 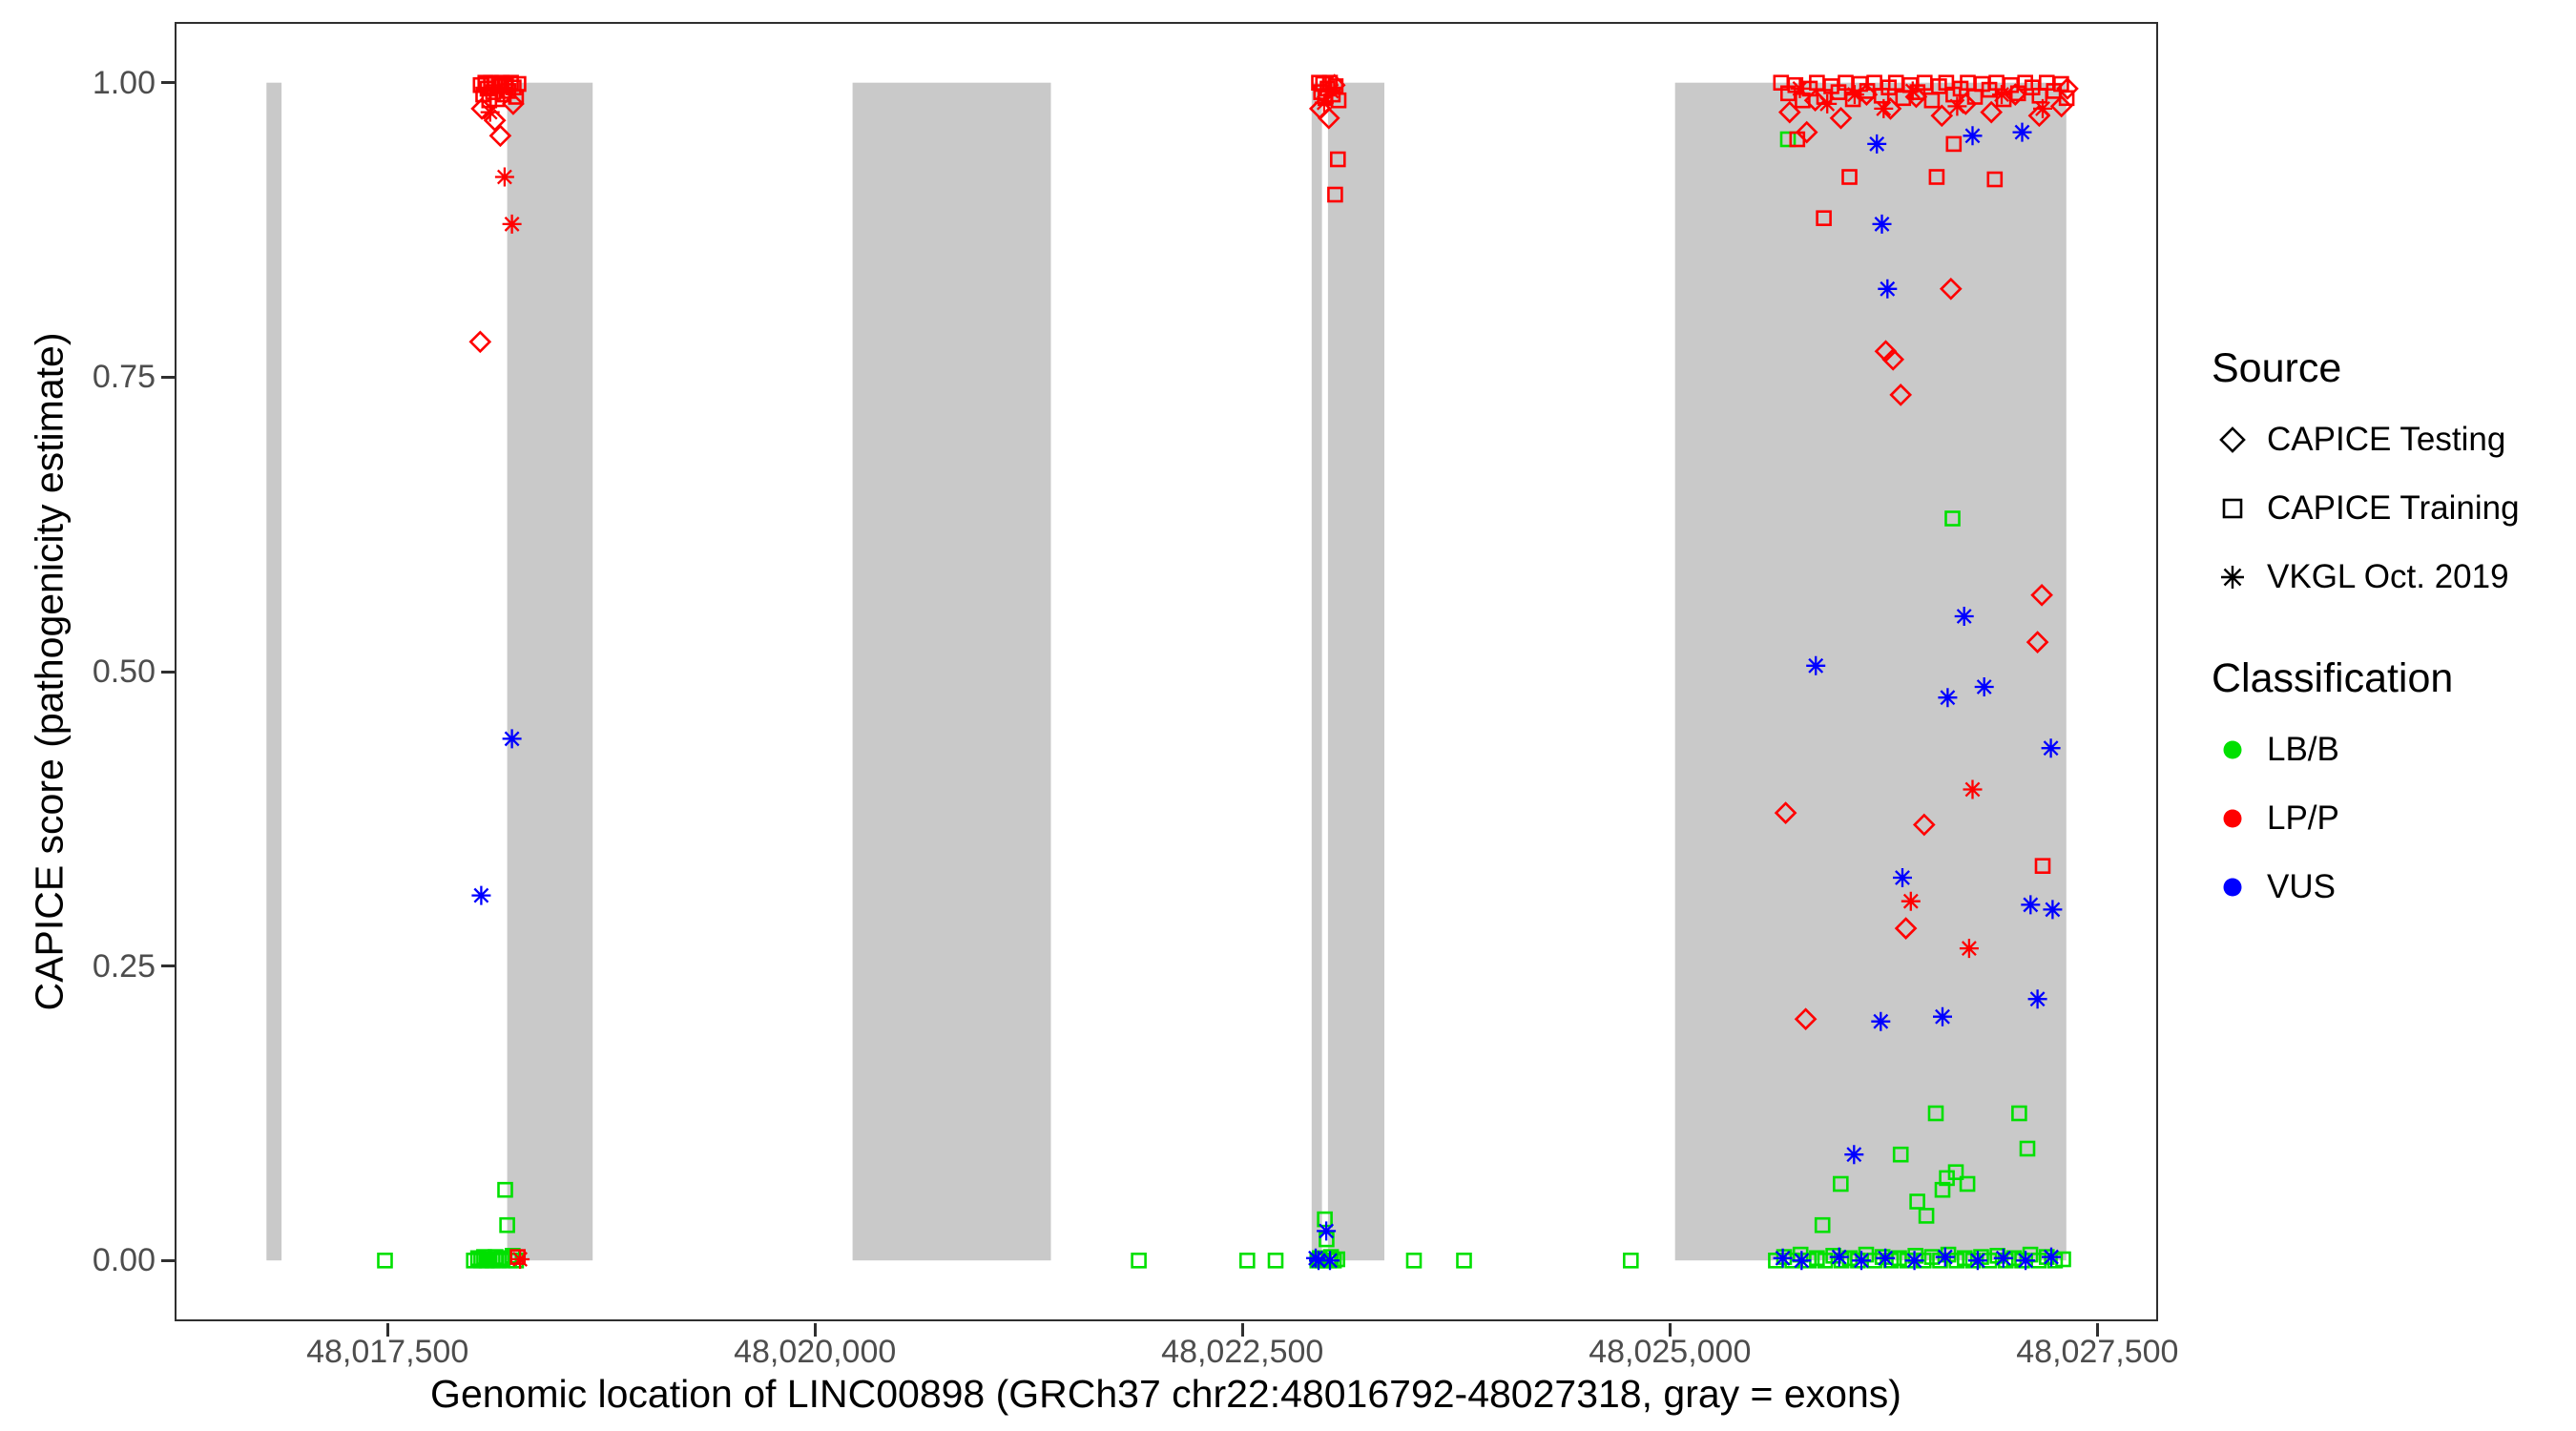 What do you see at coordinates (2333, 678) in the screenshot?
I see `legend-classification-title: Classification` at bounding box center [2333, 678].